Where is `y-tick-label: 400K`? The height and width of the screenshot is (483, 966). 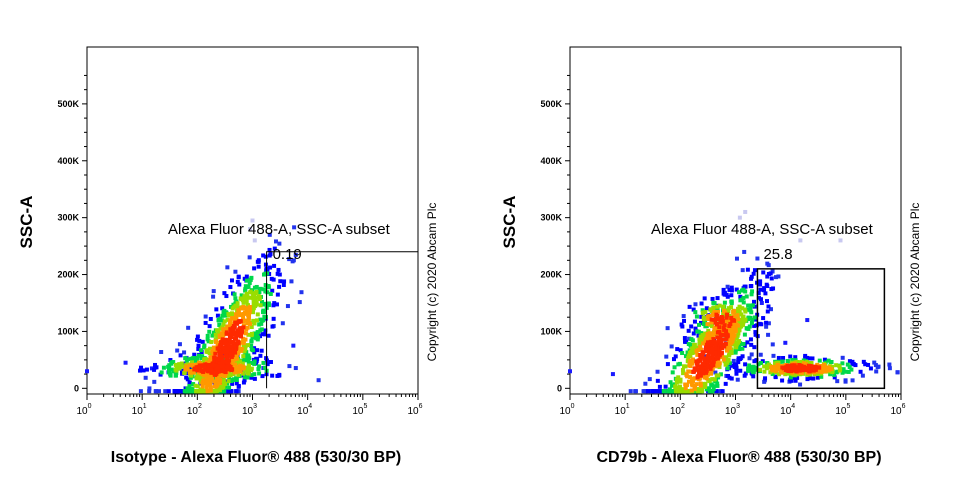 y-tick-label: 400K is located at coordinates (551, 161).